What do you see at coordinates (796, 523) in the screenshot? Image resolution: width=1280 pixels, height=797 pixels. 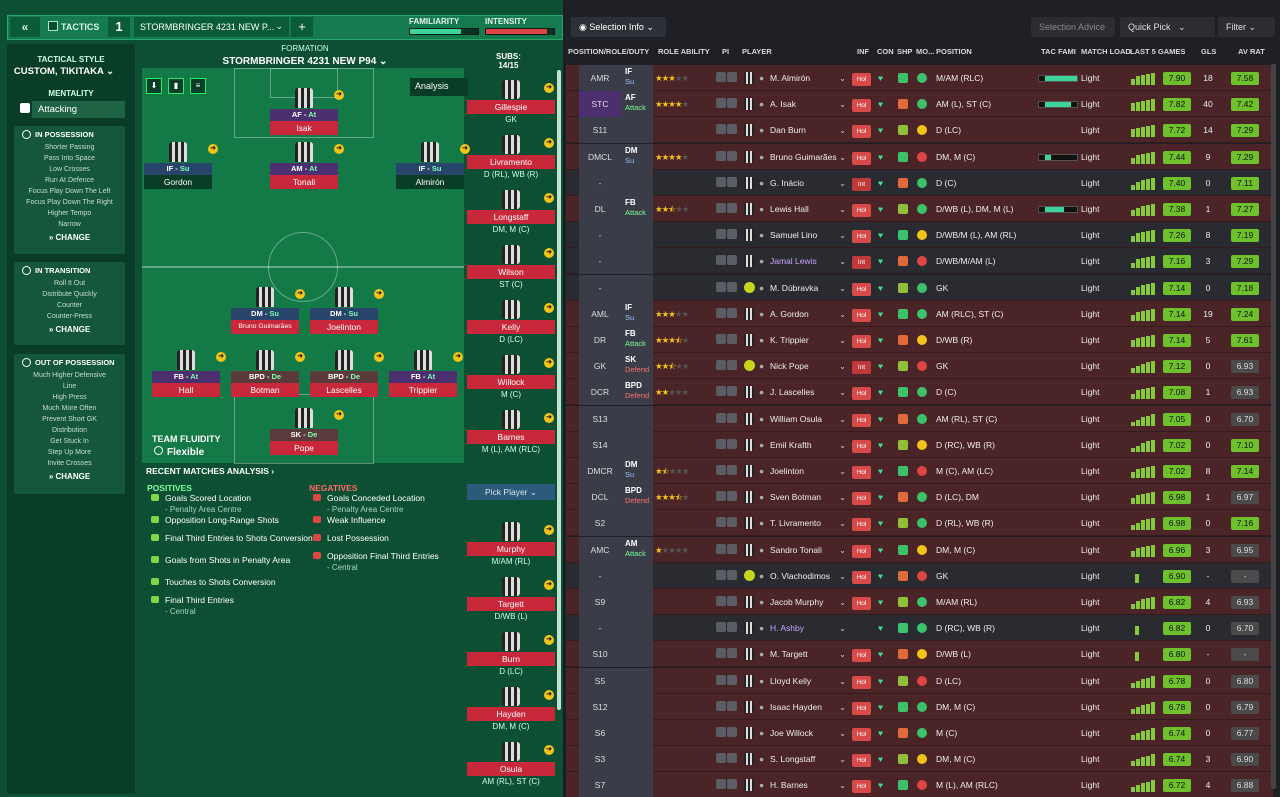 I see `player-name: T. Livramento` at bounding box center [796, 523].